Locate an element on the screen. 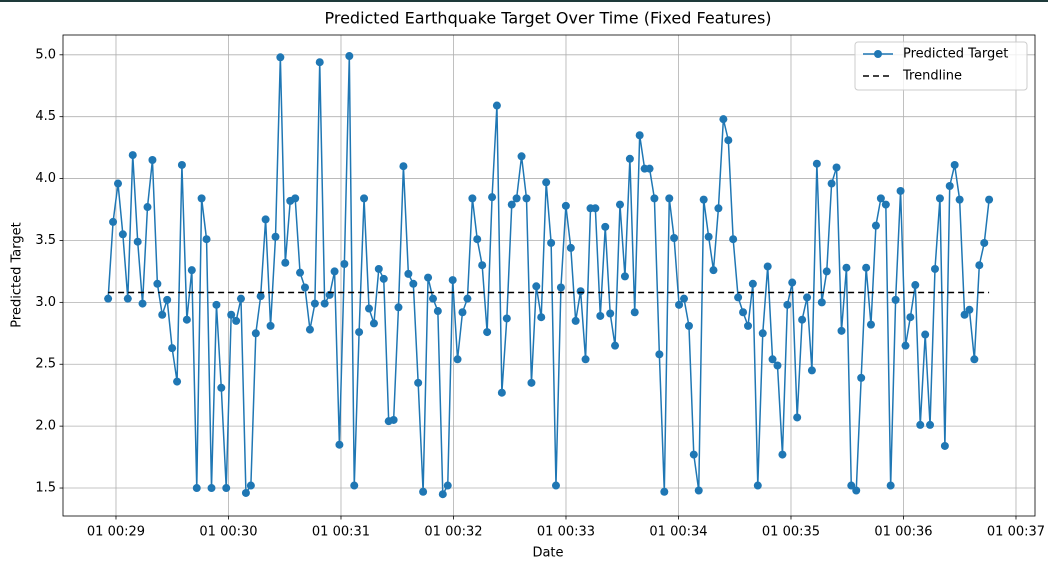 The image size is (1048, 570). x-tick-label: 01 00:34 is located at coordinates (678, 532).